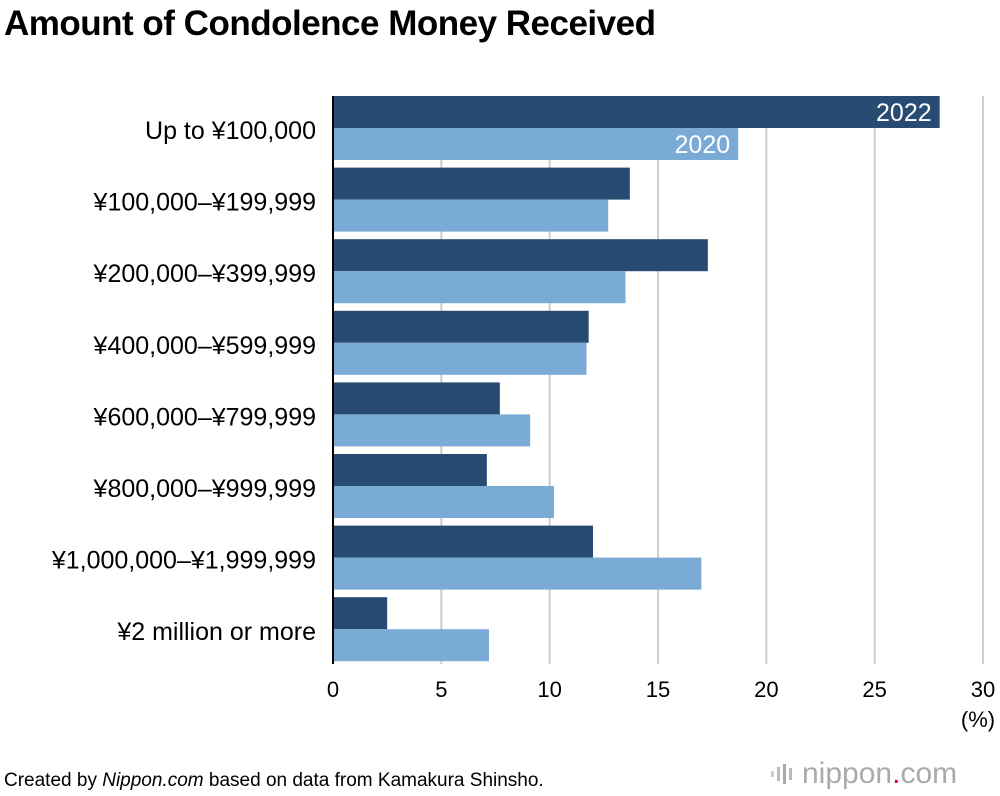  Describe the element at coordinates (204, 274) in the screenshot. I see `category-label-3: ¥200,000–¥399,999` at that location.